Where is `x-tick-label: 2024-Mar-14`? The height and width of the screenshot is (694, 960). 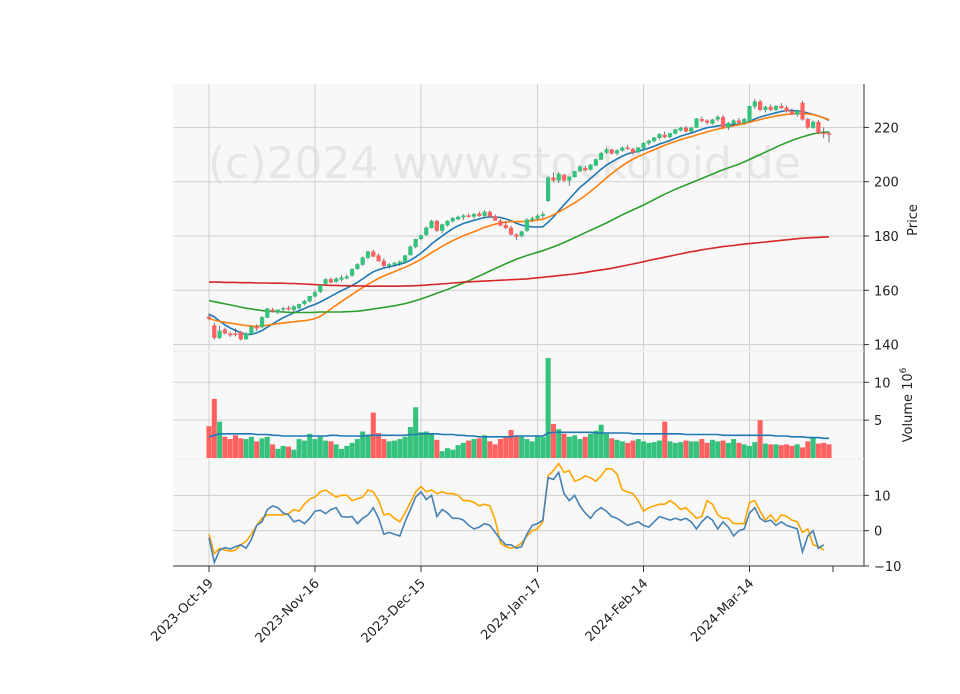
x-tick-label: 2024-Mar-14 is located at coordinates (722, 610).